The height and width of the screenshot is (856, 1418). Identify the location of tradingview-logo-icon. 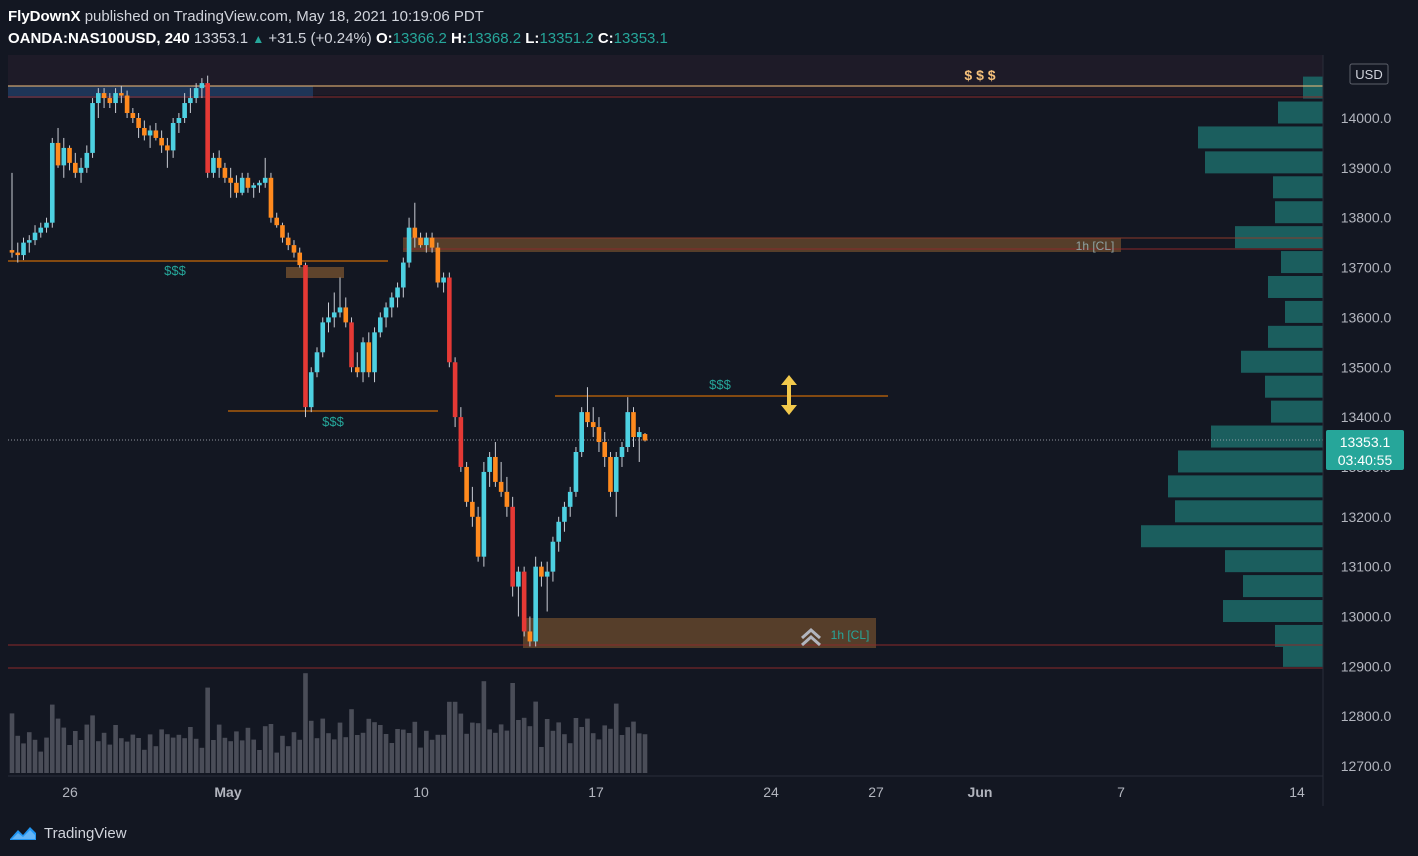
(23, 833).